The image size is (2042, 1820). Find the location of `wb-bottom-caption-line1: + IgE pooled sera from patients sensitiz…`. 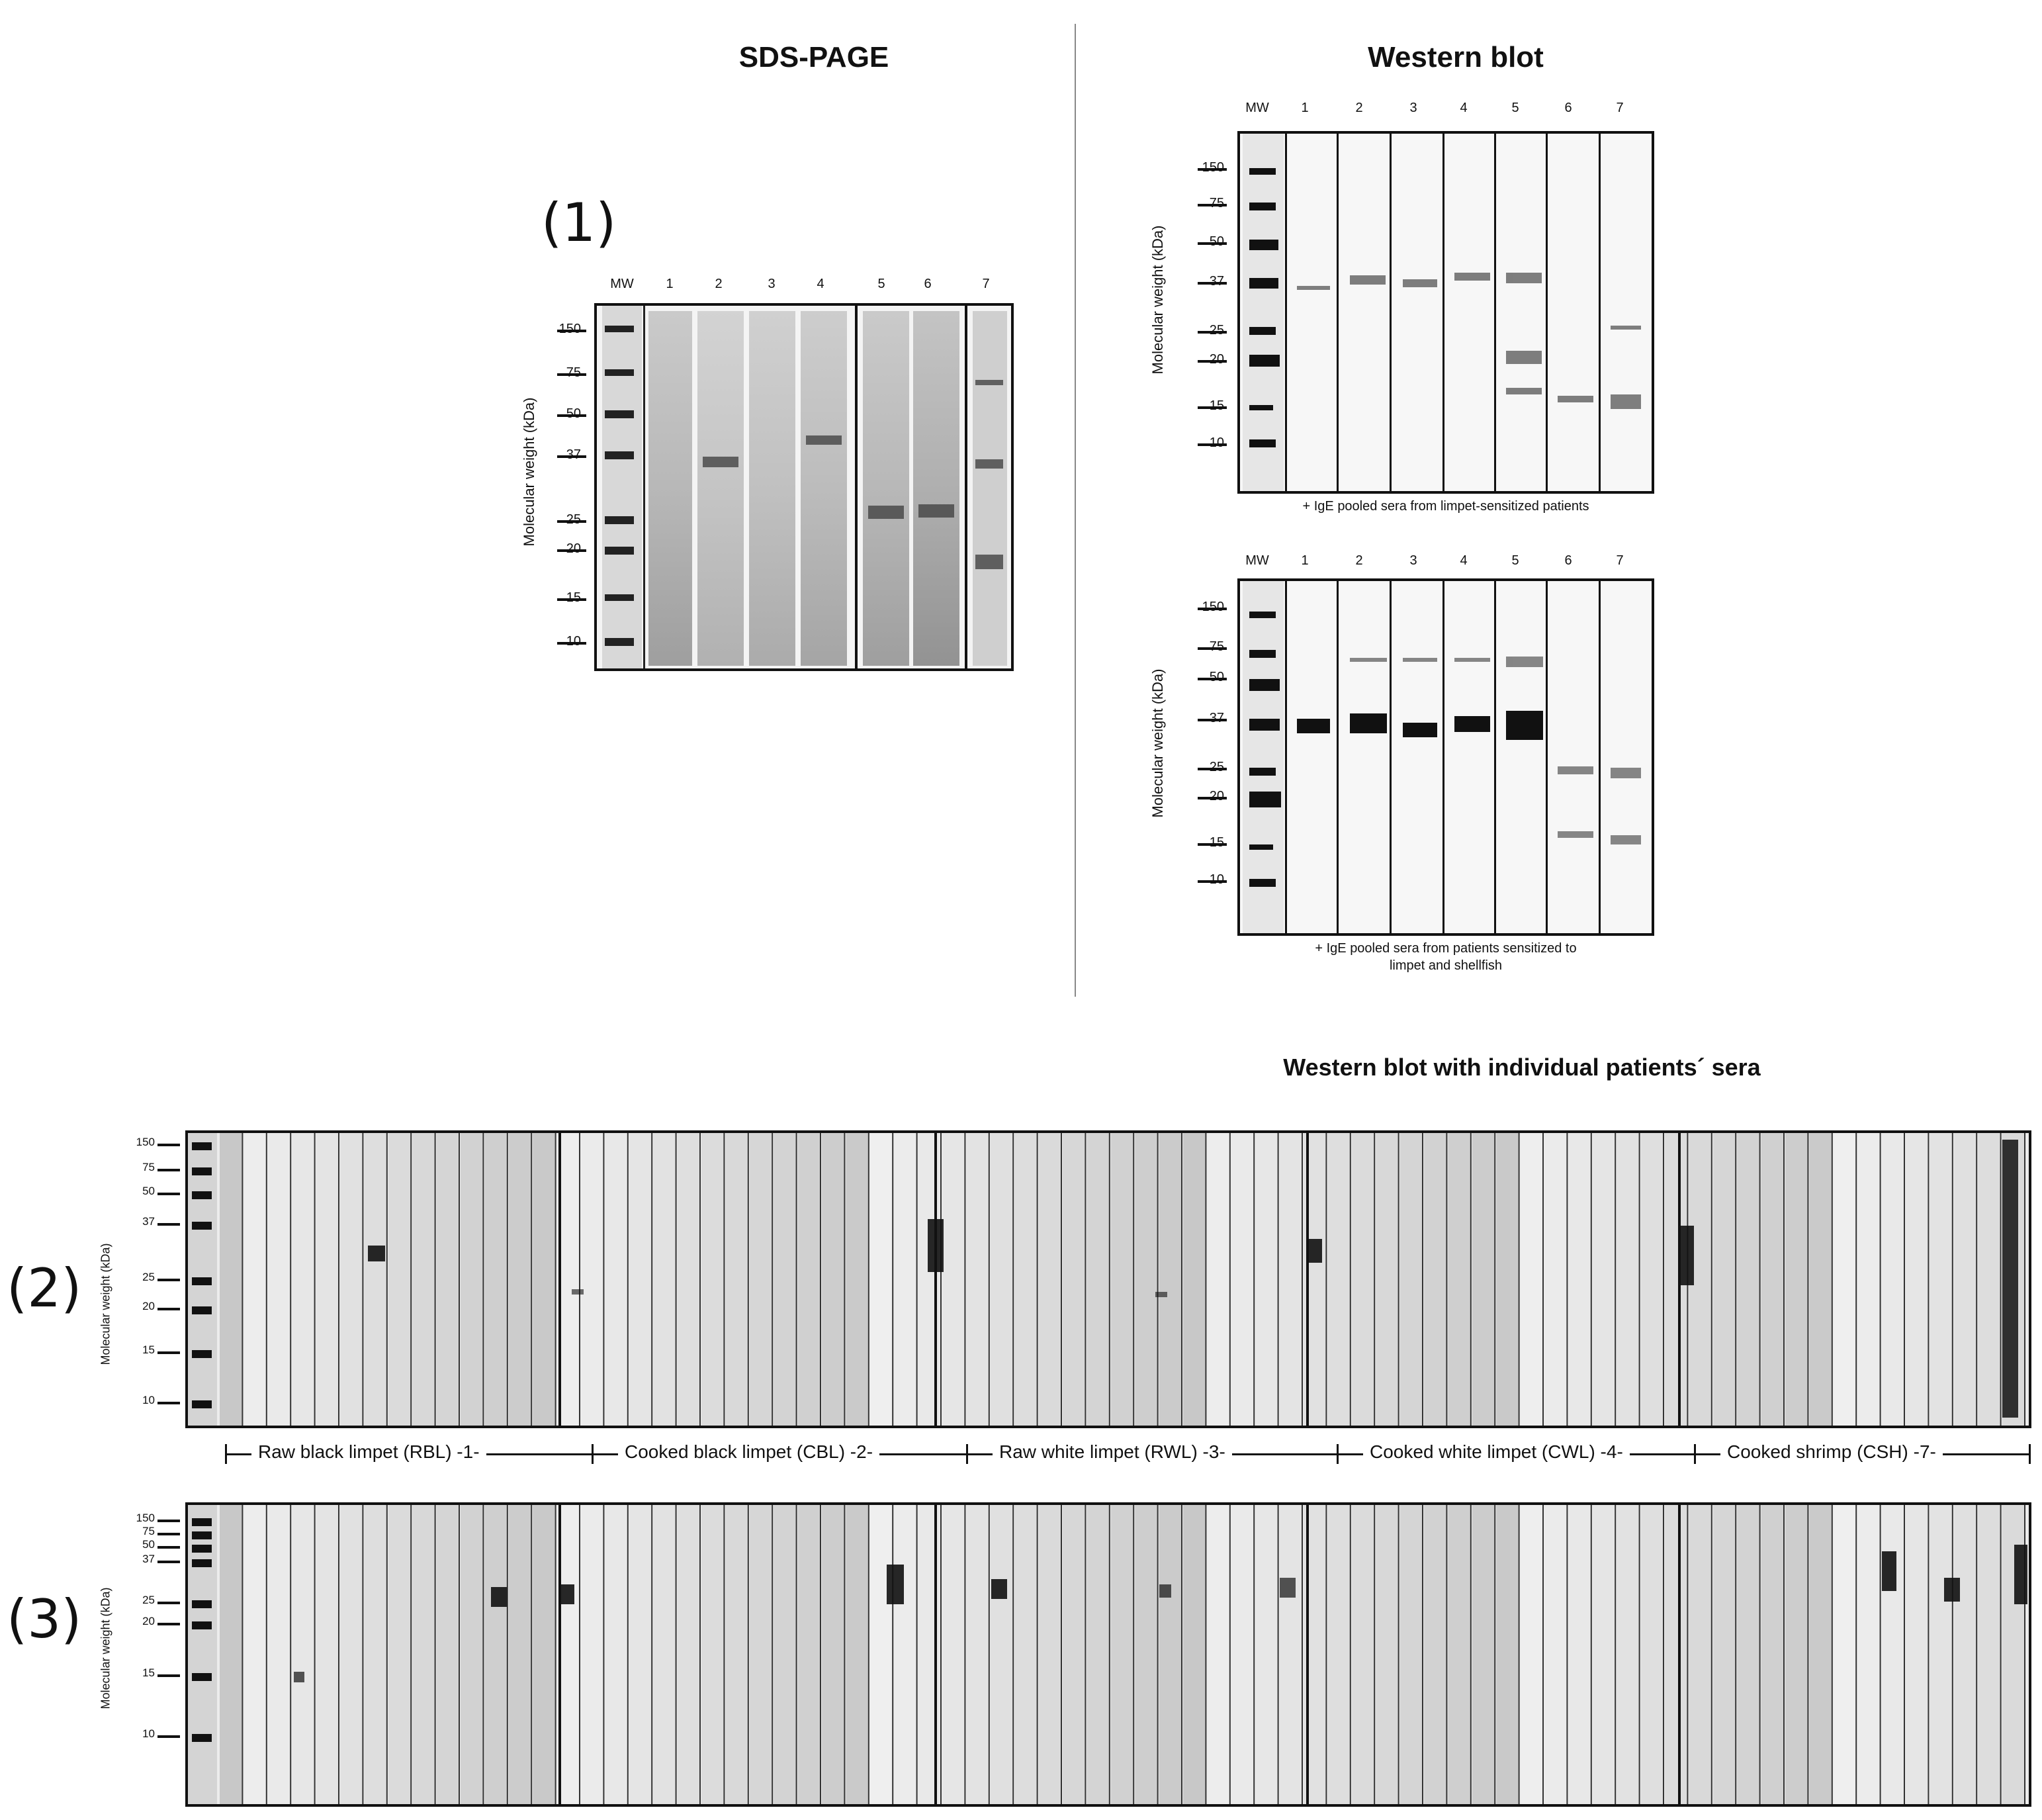

wb-bottom-caption-line1: + IgE pooled sera from patients sensitiz… is located at coordinates (1446, 948).